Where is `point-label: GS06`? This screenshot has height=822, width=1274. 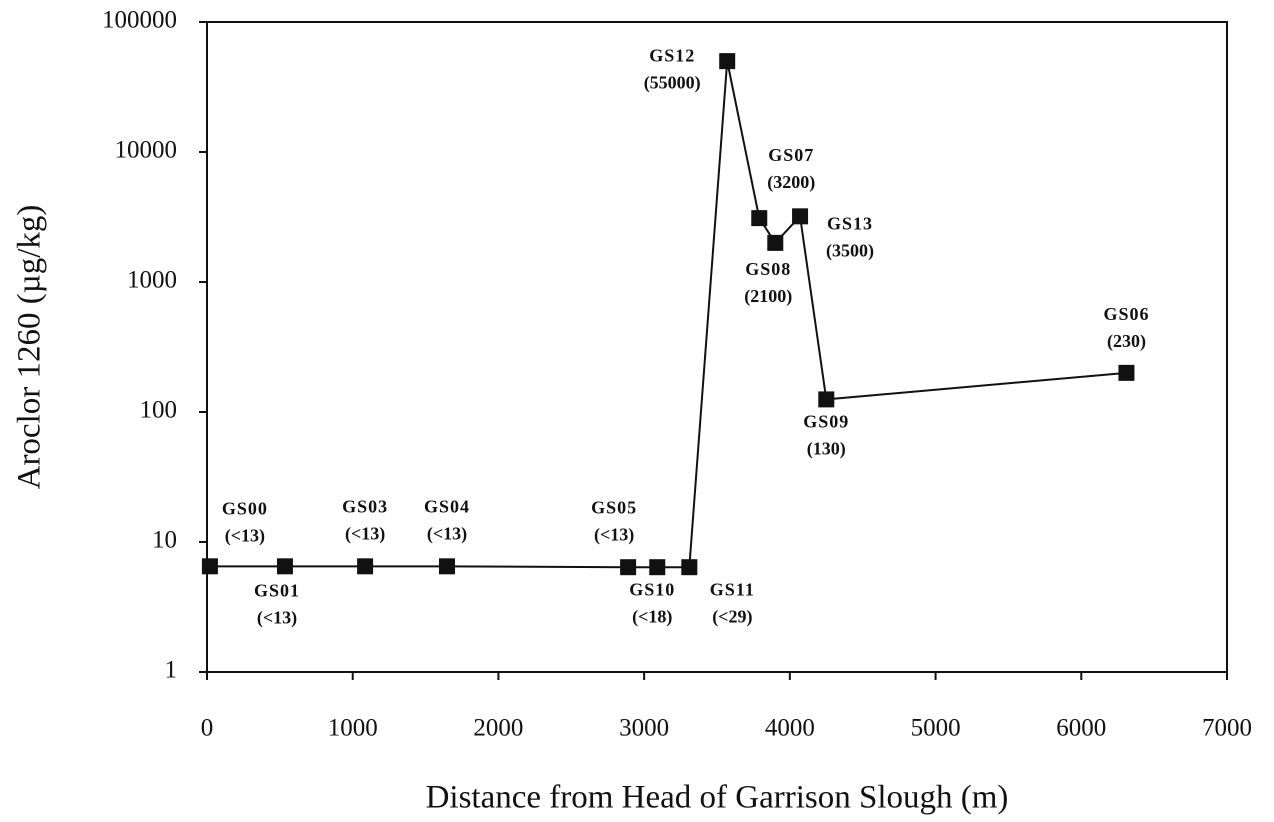
point-label: GS06 is located at coordinates (1126, 314).